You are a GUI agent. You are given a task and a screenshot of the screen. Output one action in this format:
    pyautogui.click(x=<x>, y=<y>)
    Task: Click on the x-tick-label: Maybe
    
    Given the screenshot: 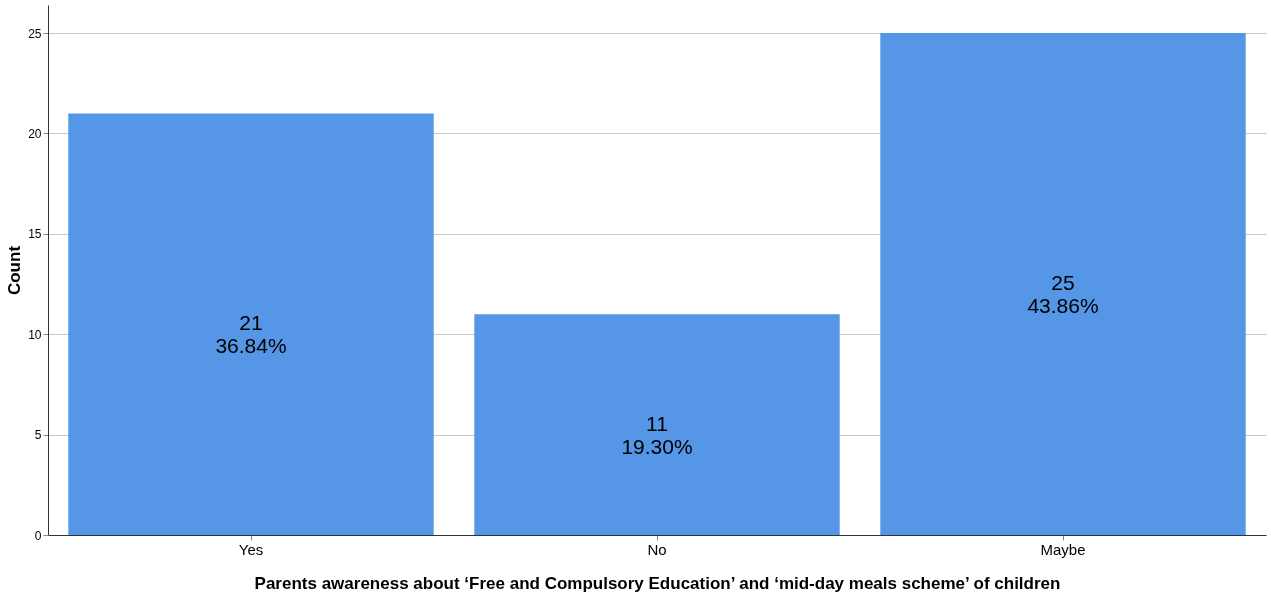 What is the action you would take?
    pyautogui.click(x=1063, y=549)
    